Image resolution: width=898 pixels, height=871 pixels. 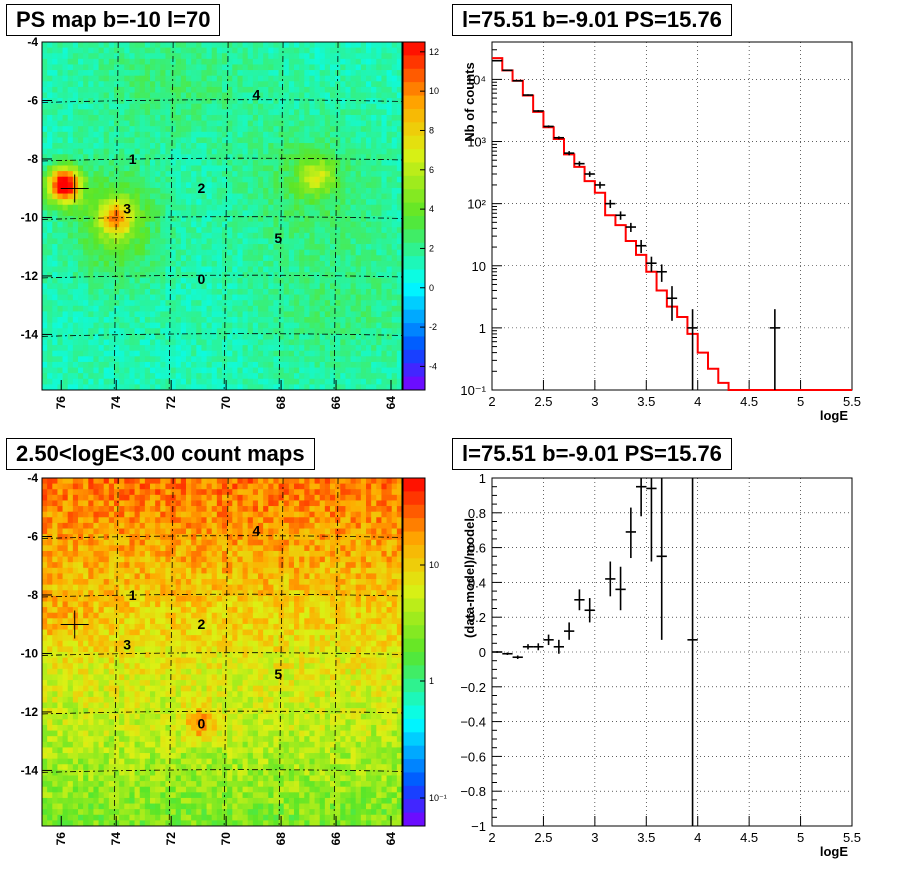 I want to click on colorbar-label: 4, so click(x=431, y=209).